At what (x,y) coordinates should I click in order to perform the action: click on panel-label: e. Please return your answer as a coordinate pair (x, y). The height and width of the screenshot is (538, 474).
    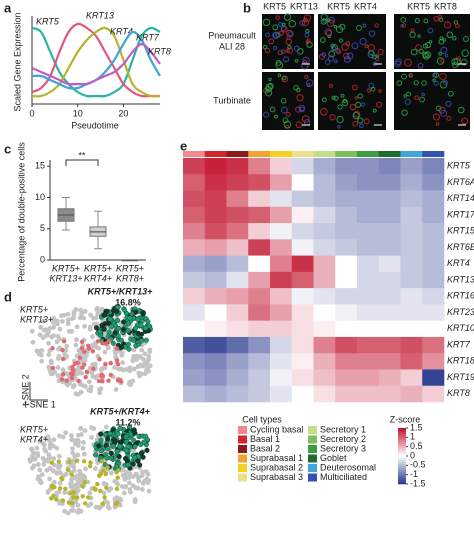
    Looking at the image, I should click on (183, 145).